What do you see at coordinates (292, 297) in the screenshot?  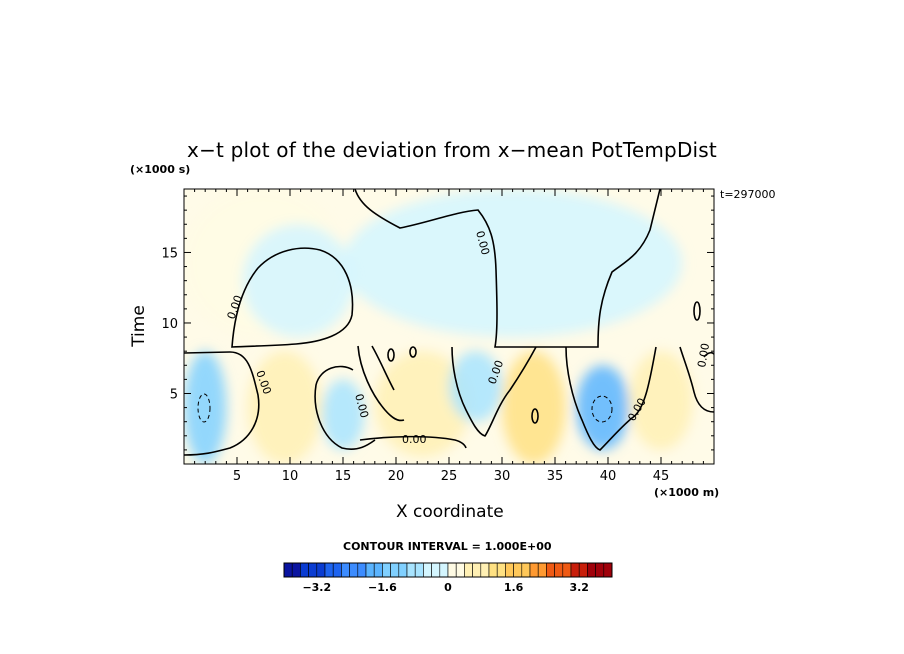 I see `contour-bubble` at bounding box center [292, 297].